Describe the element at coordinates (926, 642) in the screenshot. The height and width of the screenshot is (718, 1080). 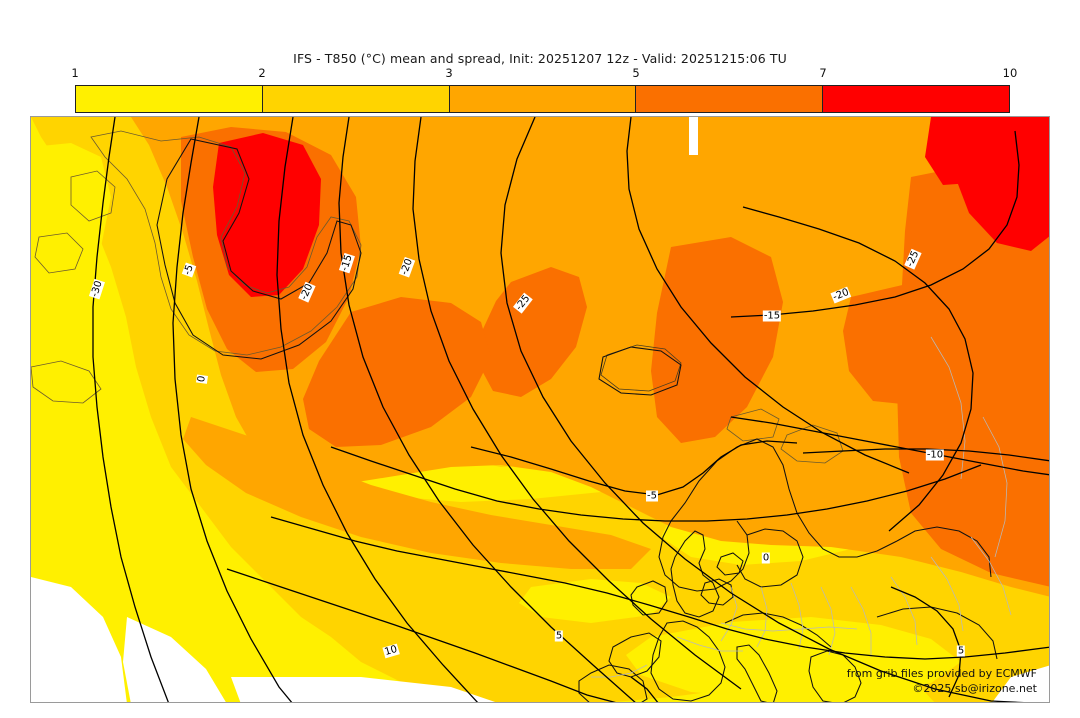
I see `isotherm-5b` at that location.